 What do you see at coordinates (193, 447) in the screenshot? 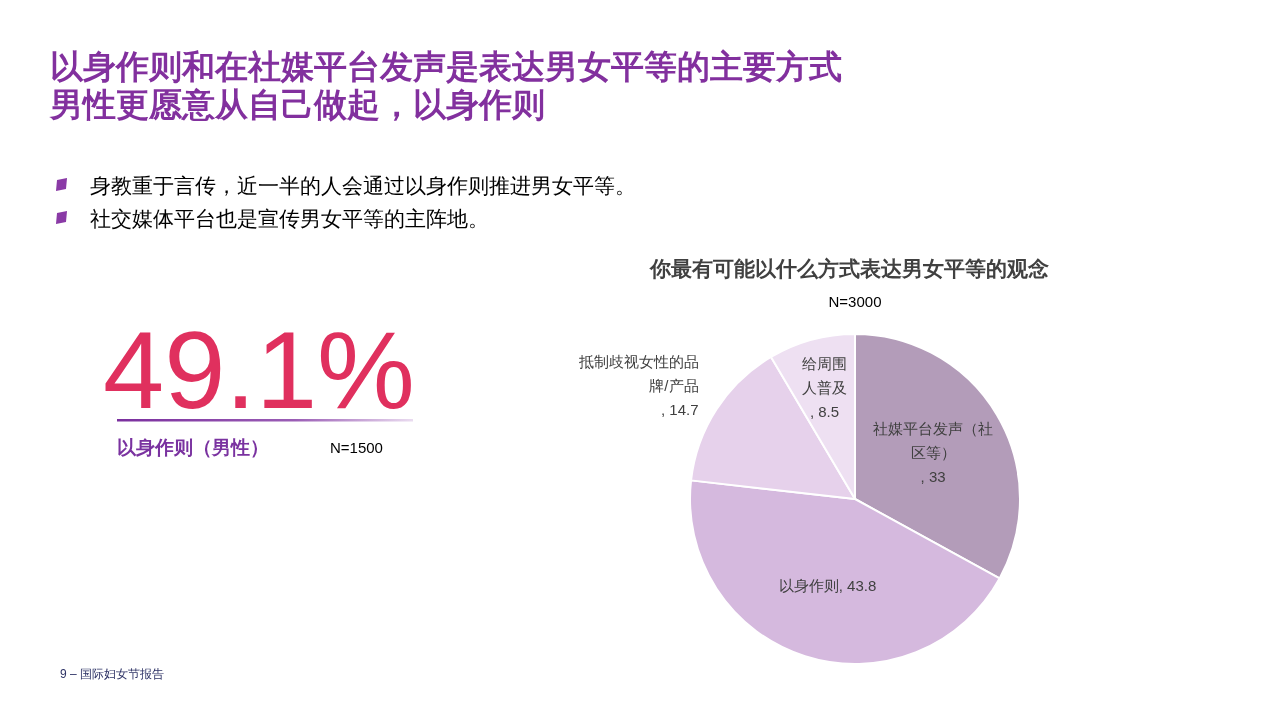
I see `text: 以身作则（男性）` at bounding box center [193, 447].